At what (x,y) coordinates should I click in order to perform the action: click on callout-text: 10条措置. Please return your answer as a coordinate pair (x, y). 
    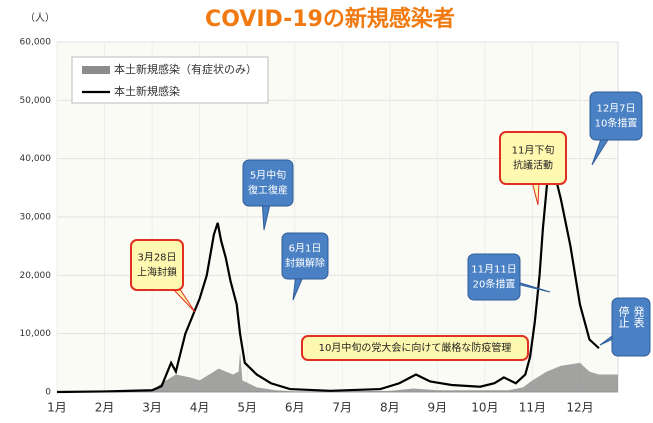
    Looking at the image, I should click on (616, 123).